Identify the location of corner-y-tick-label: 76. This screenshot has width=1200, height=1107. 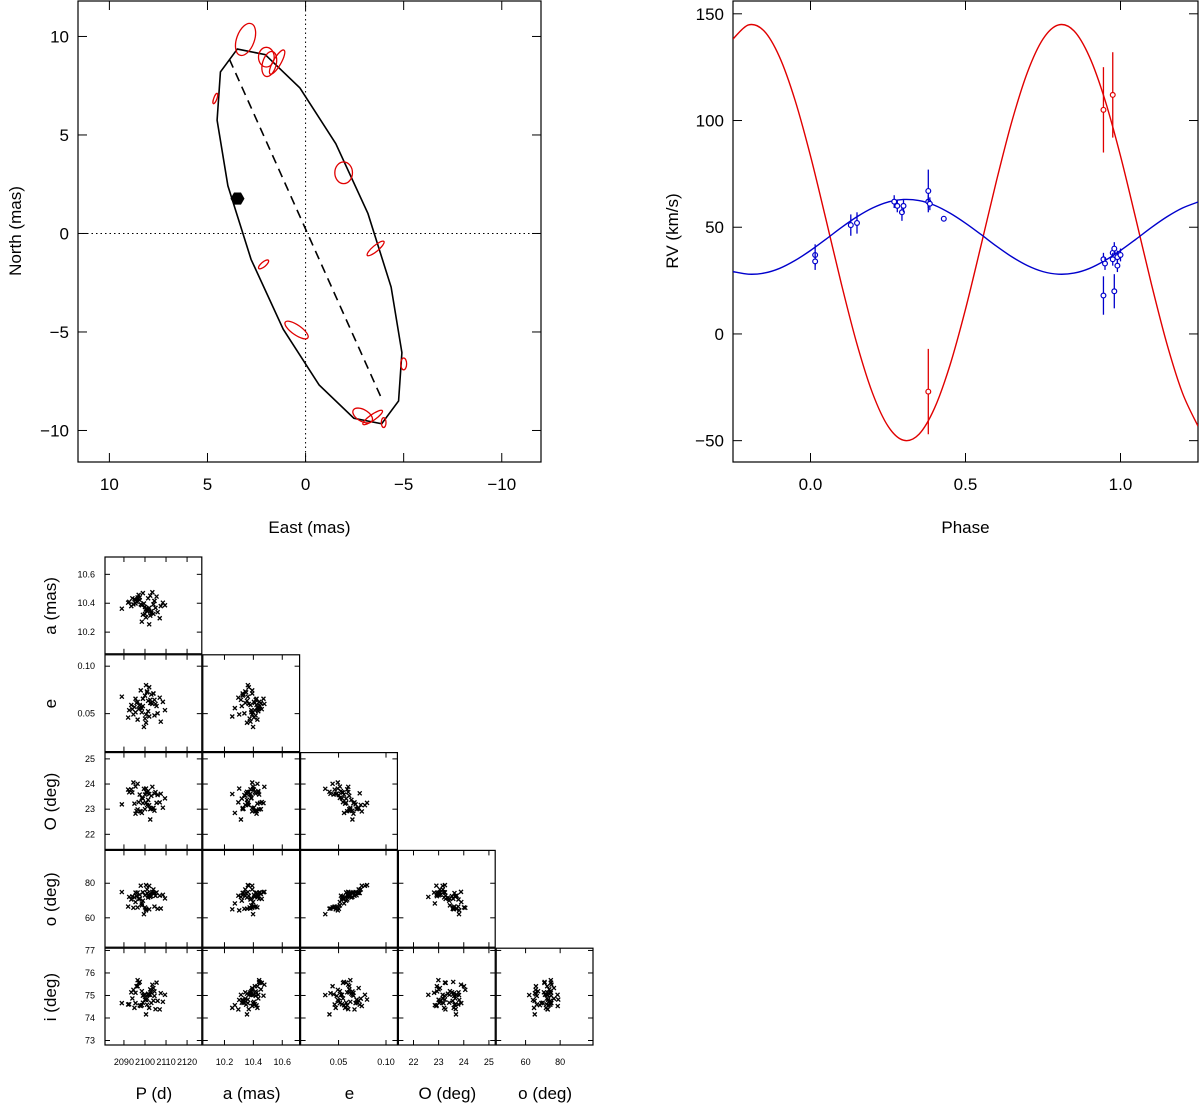
(90, 973).